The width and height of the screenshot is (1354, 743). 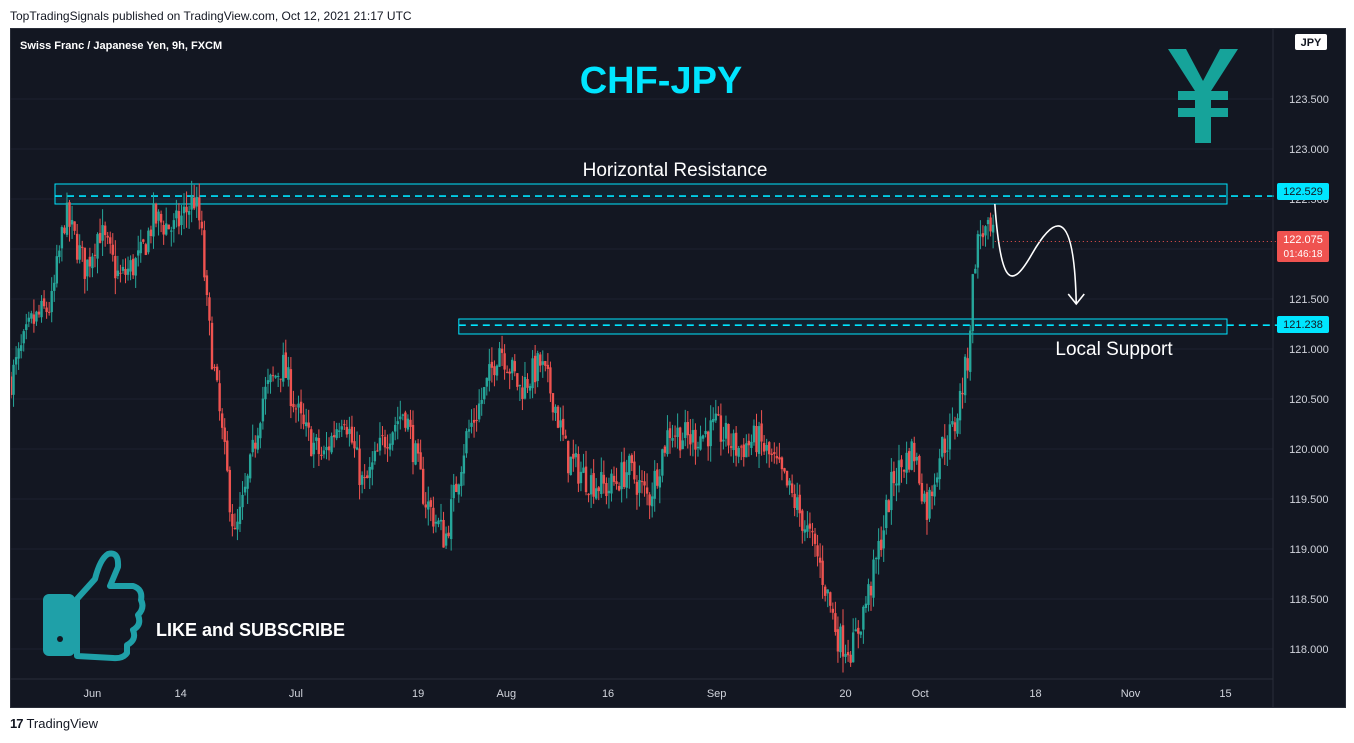 I want to click on x-tick-label: Aug, so click(x=507, y=694).